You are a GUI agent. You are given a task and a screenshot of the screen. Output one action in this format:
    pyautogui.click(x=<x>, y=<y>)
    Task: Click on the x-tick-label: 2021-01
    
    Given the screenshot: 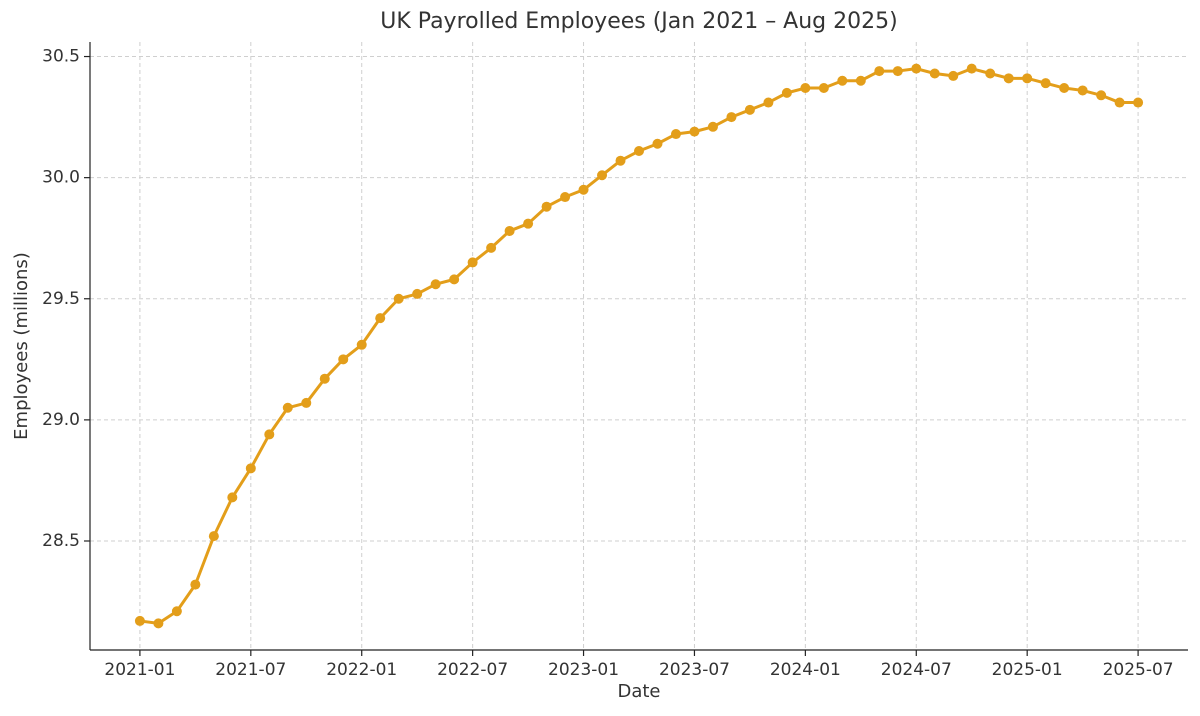 What is the action you would take?
    pyautogui.click(x=139, y=670)
    